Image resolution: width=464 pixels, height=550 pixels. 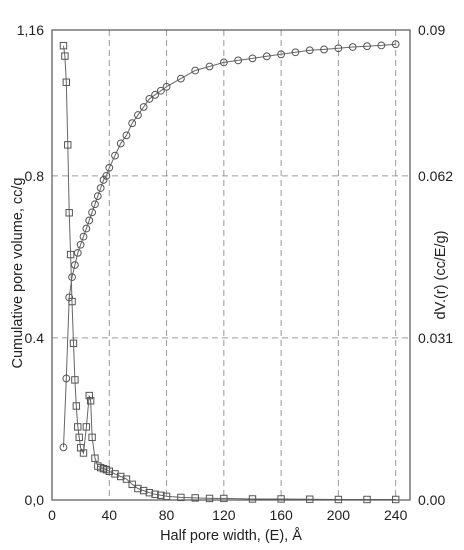 What do you see at coordinates (35, 500) in the screenshot?
I see `y-left-tick-label: 0,0` at bounding box center [35, 500].